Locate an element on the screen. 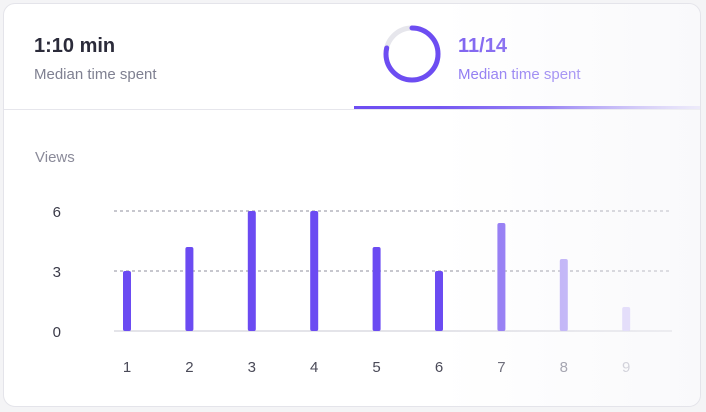 The height and width of the screenshot is (412, 706). y-axis-title: Views is located at coordinates (55, 157).